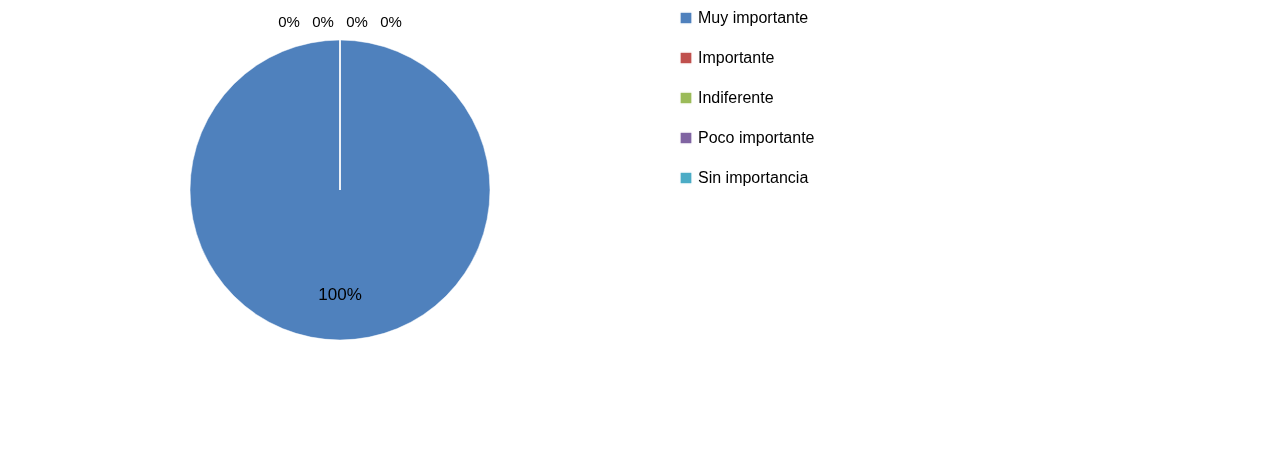  What do you see at coordinates (340, 294) in the screenshot?
I see `data-label: 100%` at bounding box center [340, 294].